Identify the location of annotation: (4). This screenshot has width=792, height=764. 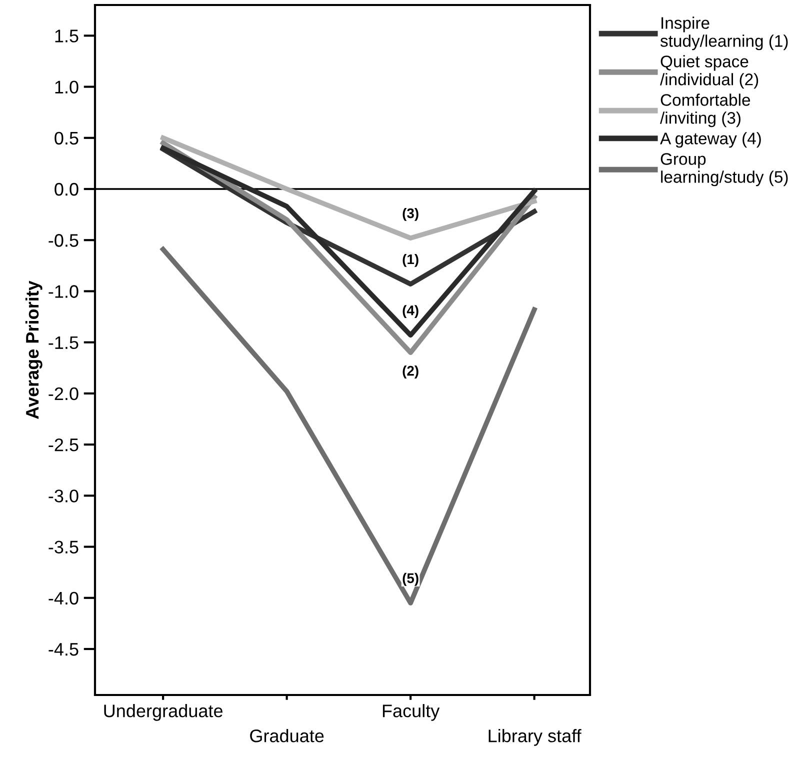
(410, 311).